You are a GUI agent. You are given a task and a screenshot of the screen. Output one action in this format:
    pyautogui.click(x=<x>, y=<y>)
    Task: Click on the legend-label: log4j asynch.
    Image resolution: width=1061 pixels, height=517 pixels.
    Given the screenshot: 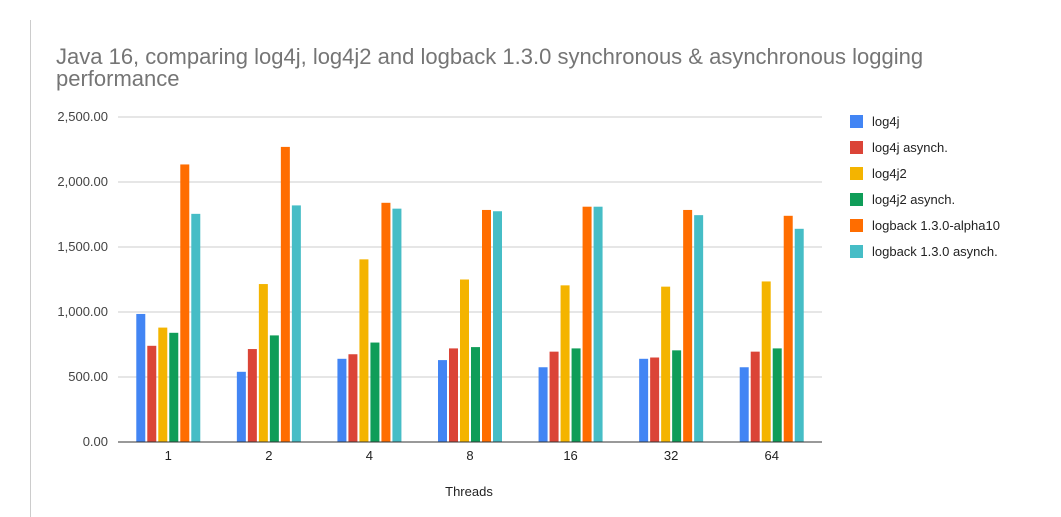 What is the action you would take?
    pyautogui.click(x=910, y=147)
    